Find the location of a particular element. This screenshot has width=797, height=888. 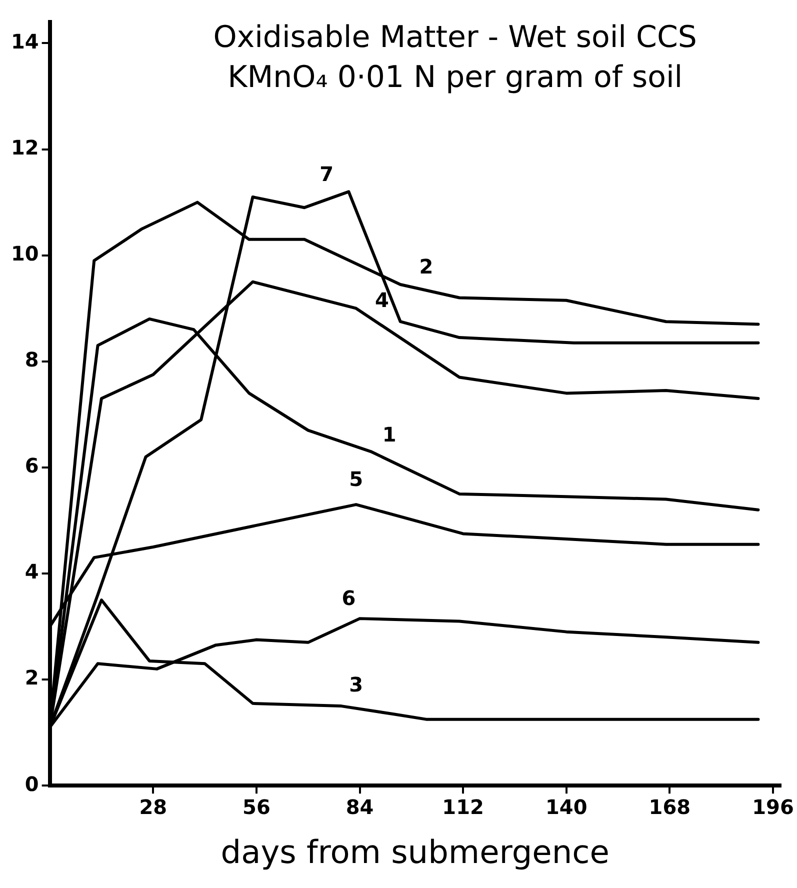

x-tick-label: 112 is located at coordinates (463, 806).